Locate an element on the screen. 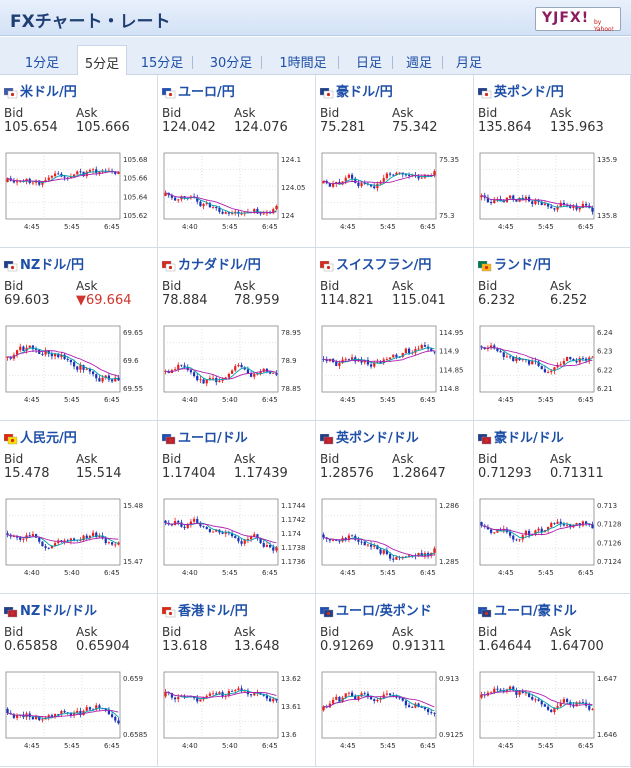 The height and width of the screenshot is (768, 631). mini-chart: 0.913 0.9125 4:45 5:45 6:45 is located at coordinates (395, 714).